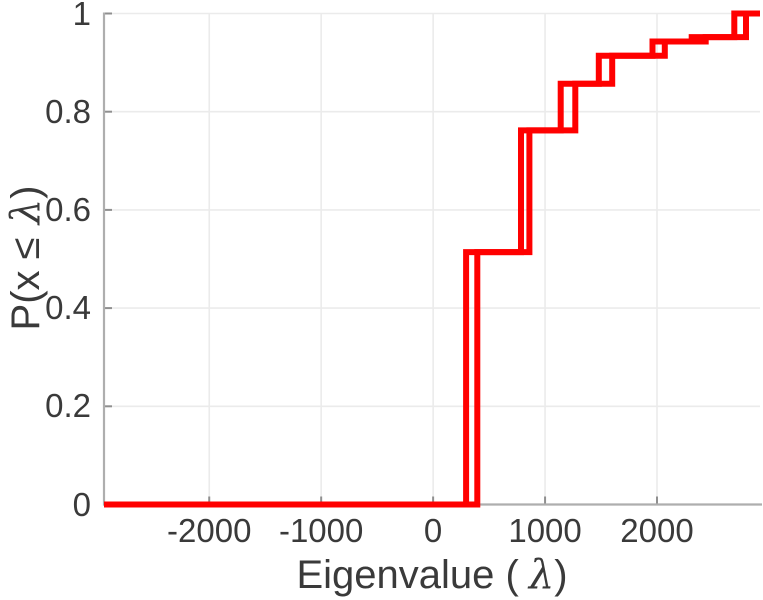  I want to click on x-axis-label-text: Eigenvalue (, so click(407, 575).